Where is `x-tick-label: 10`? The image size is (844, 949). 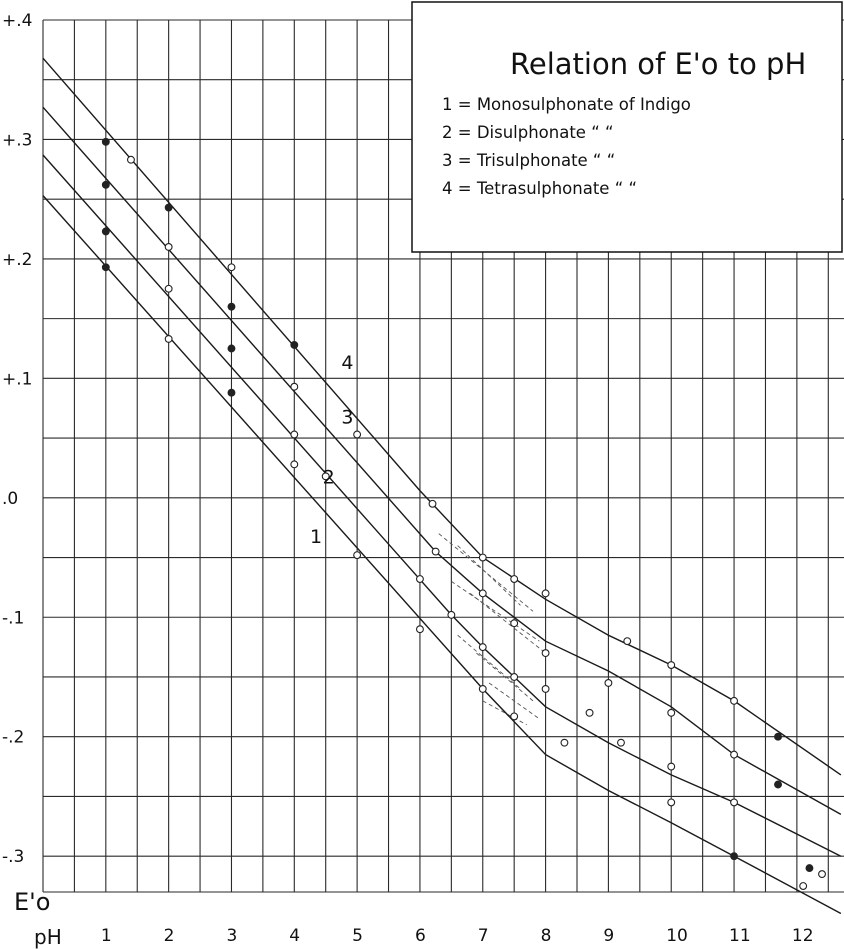
x-tick-label: 10 is located at coordinates (677, 936).